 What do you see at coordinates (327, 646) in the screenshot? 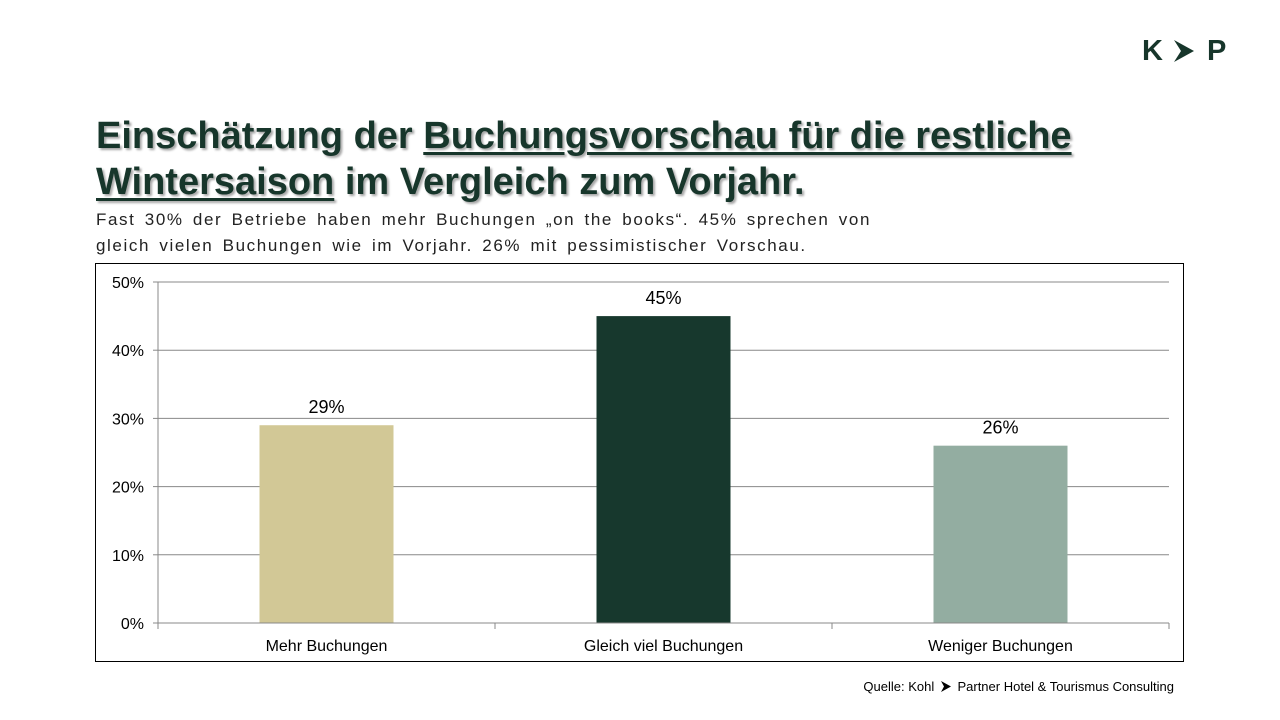
I see `x-tick-label: Mehr Buchungen` at bounding box center [327, 646].